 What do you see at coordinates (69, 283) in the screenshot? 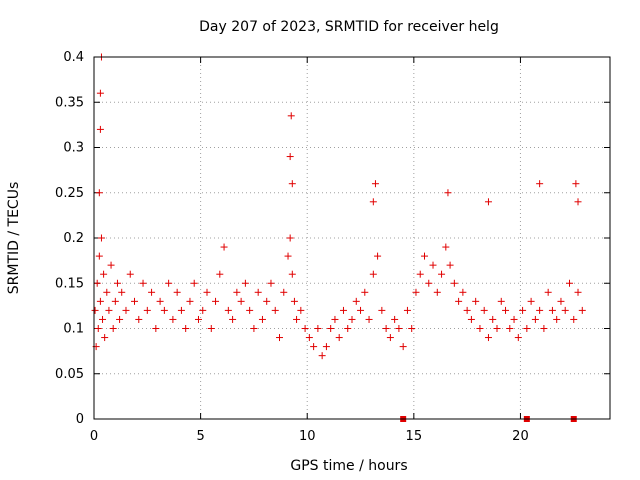
I see `y-tick-label: 0.15` at bounding box center [69, 283].